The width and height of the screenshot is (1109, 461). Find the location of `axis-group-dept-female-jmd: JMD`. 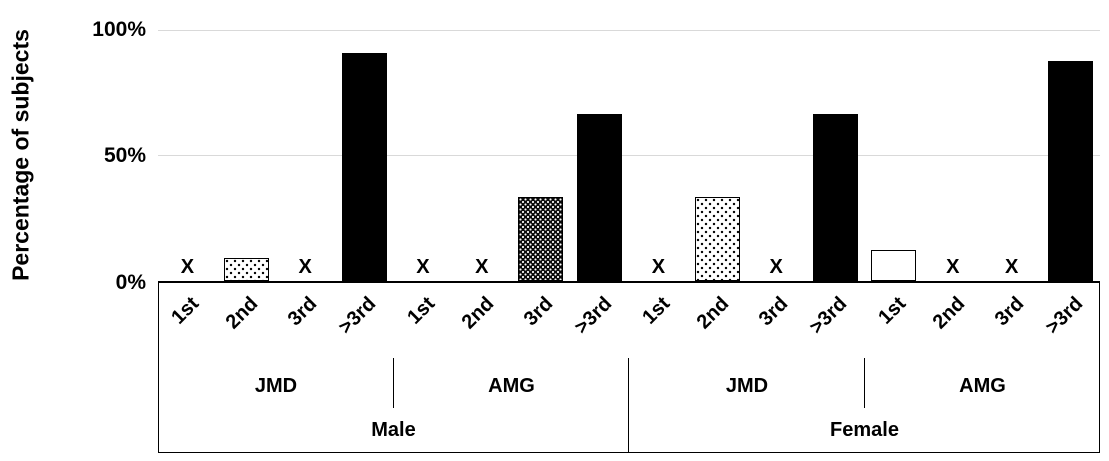

axis-group-dept-female-jmd: JMD is located at coordinates (747, 386).